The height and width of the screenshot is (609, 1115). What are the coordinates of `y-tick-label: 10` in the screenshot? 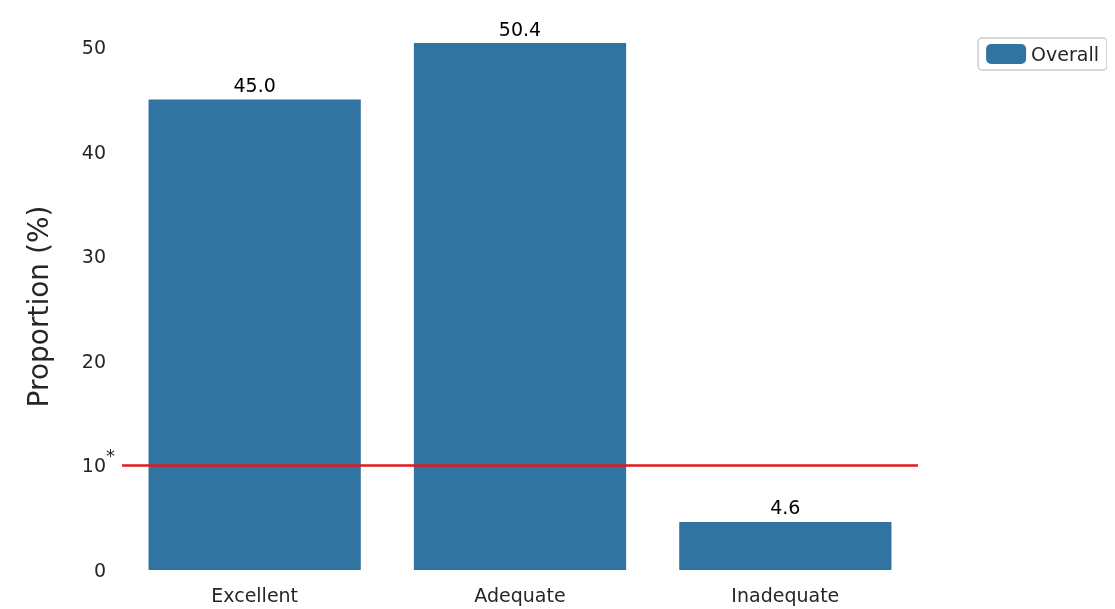 It's located at (93, 465).